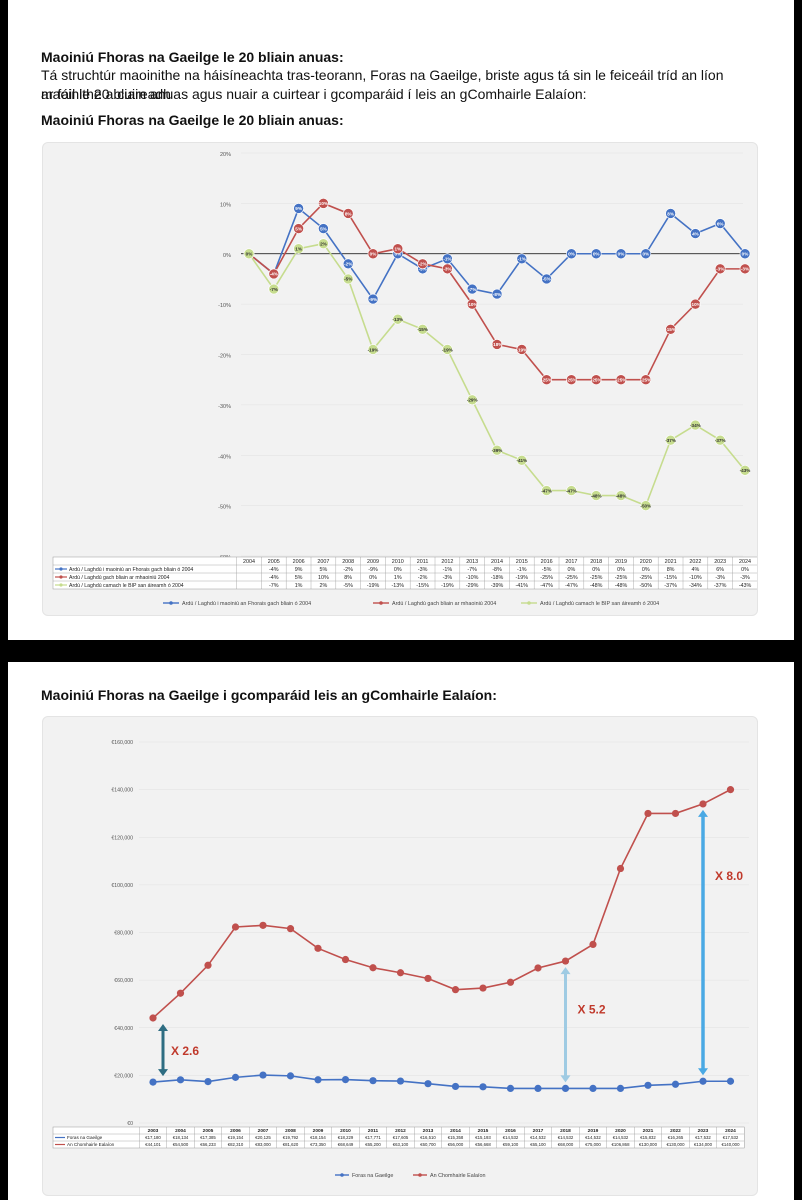  What do you see at coordinates (676, 1137) in the screenshot?
I see `table-cell: €16,265` at bounding box center [676, 1137].